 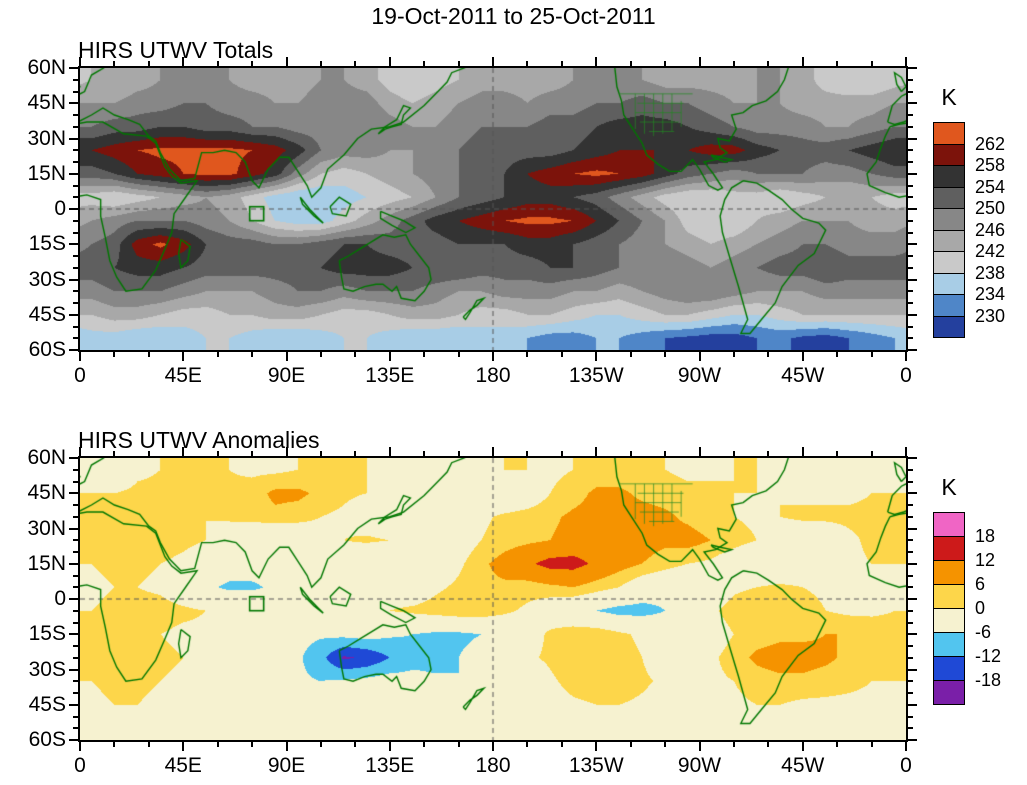 I want to click on colorbar-tick-label: 246, so click(x=990, y=229).